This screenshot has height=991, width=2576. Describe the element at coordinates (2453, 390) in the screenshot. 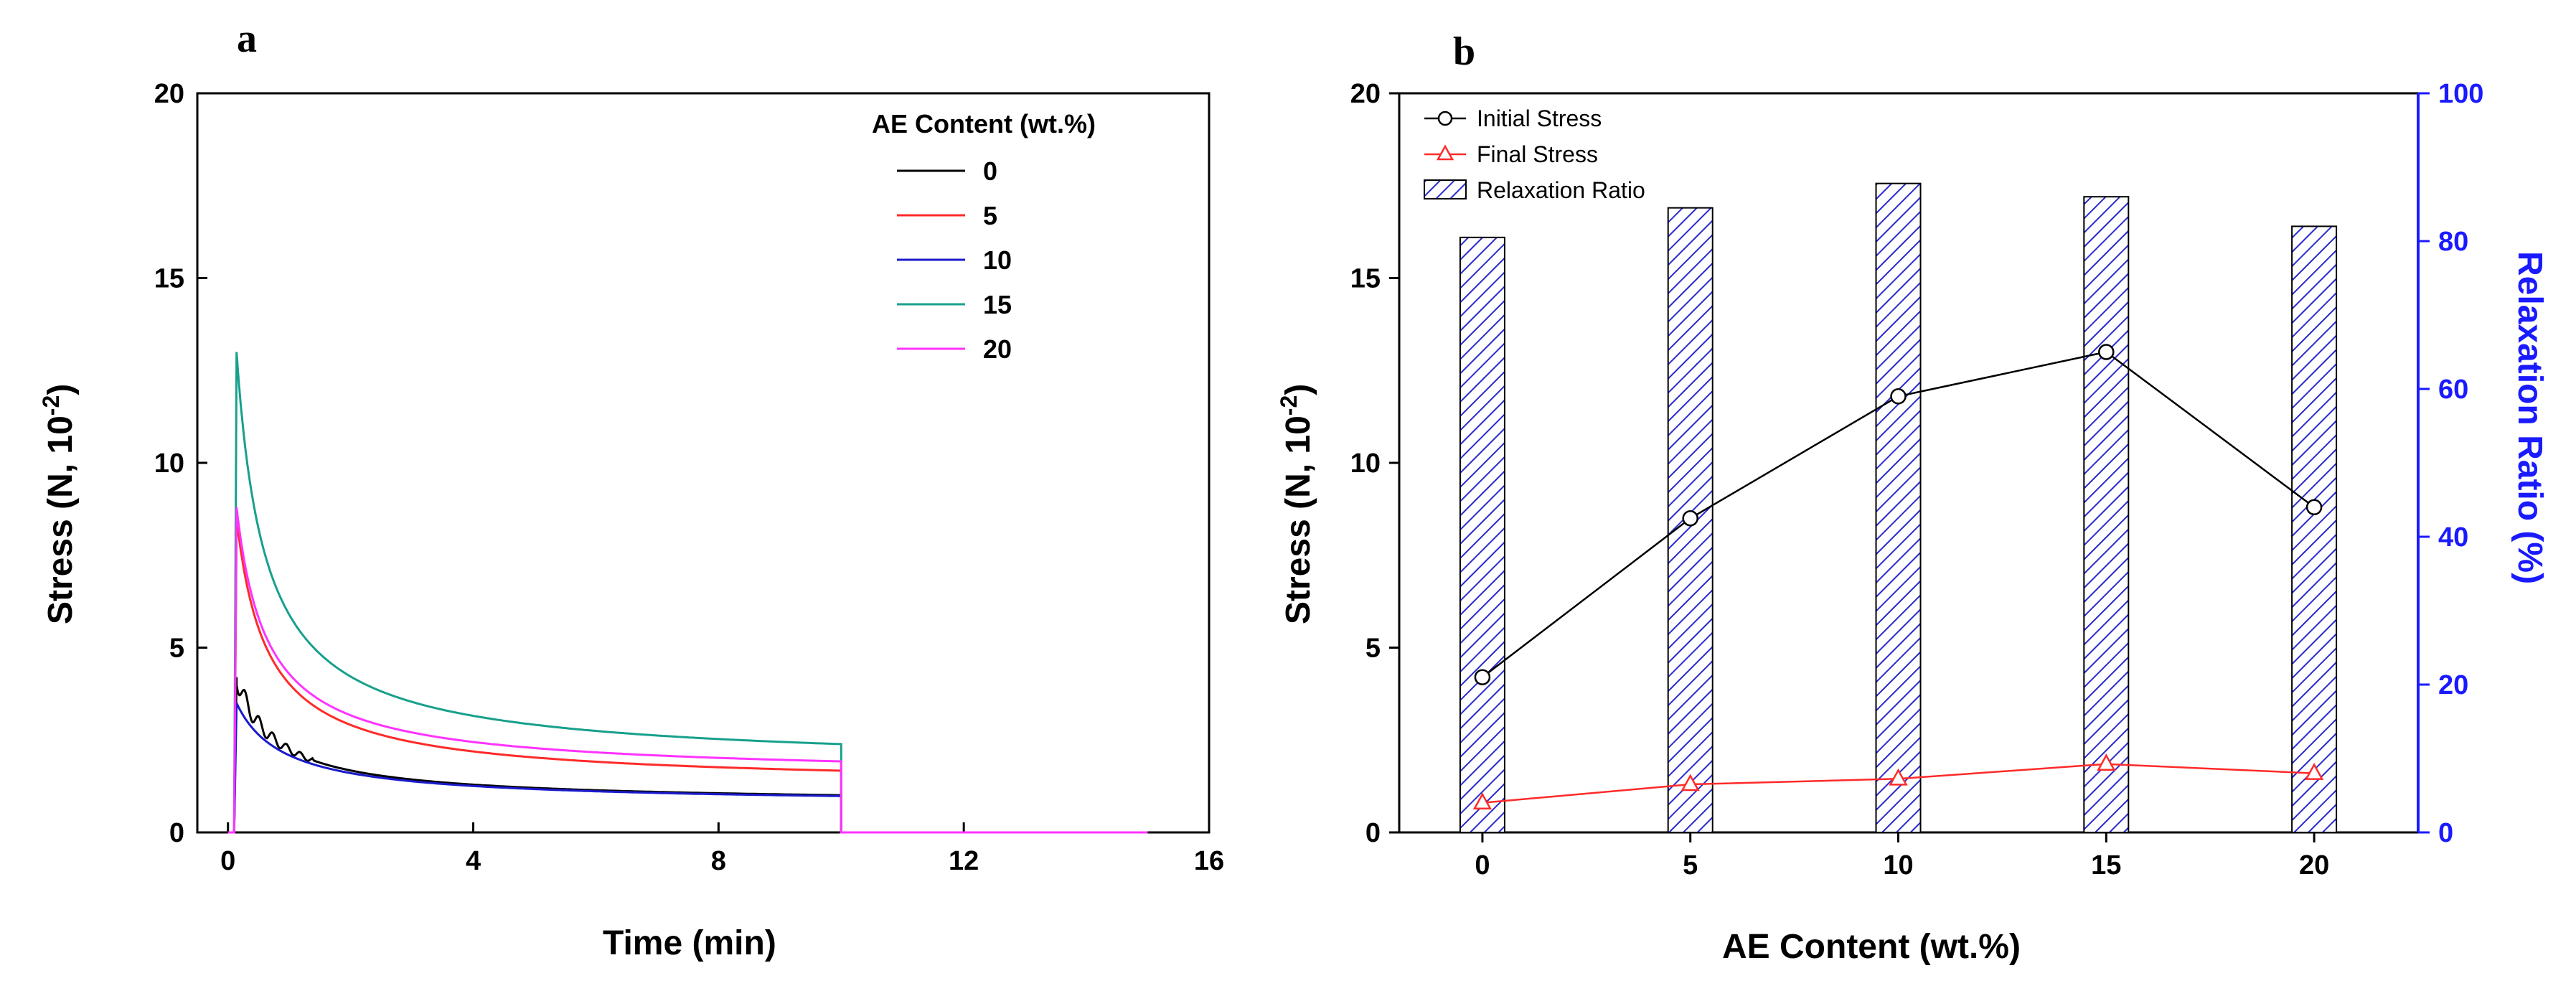

I see `y2-tick-label: 60` at that location.